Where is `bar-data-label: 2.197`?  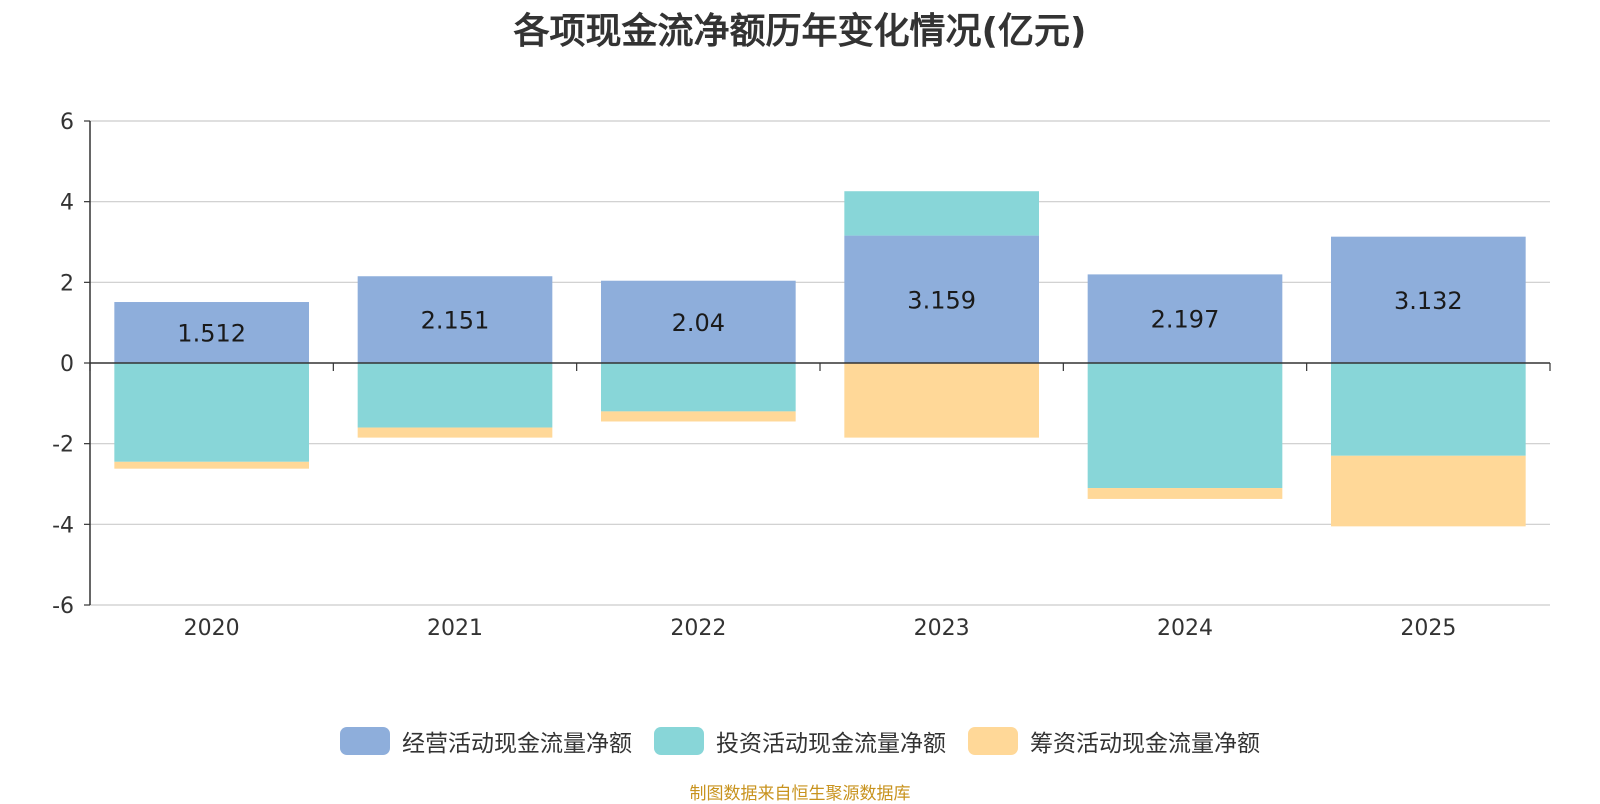
bar-data-label: 2.197 is located at coordinates (1185, 320).